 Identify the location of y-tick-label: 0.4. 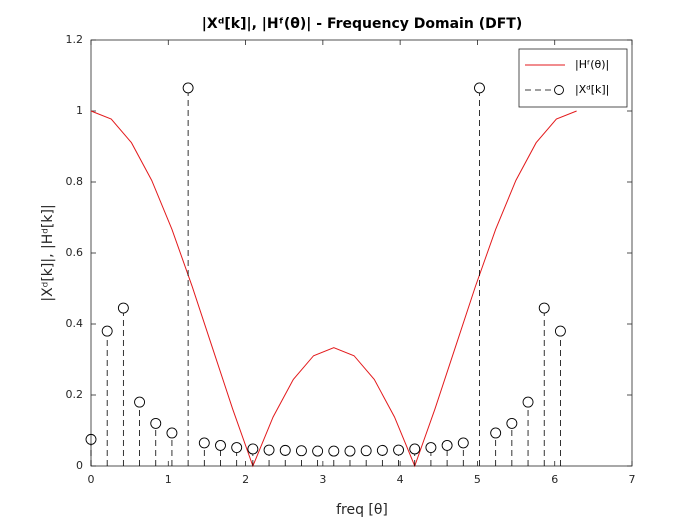
(75, 323).